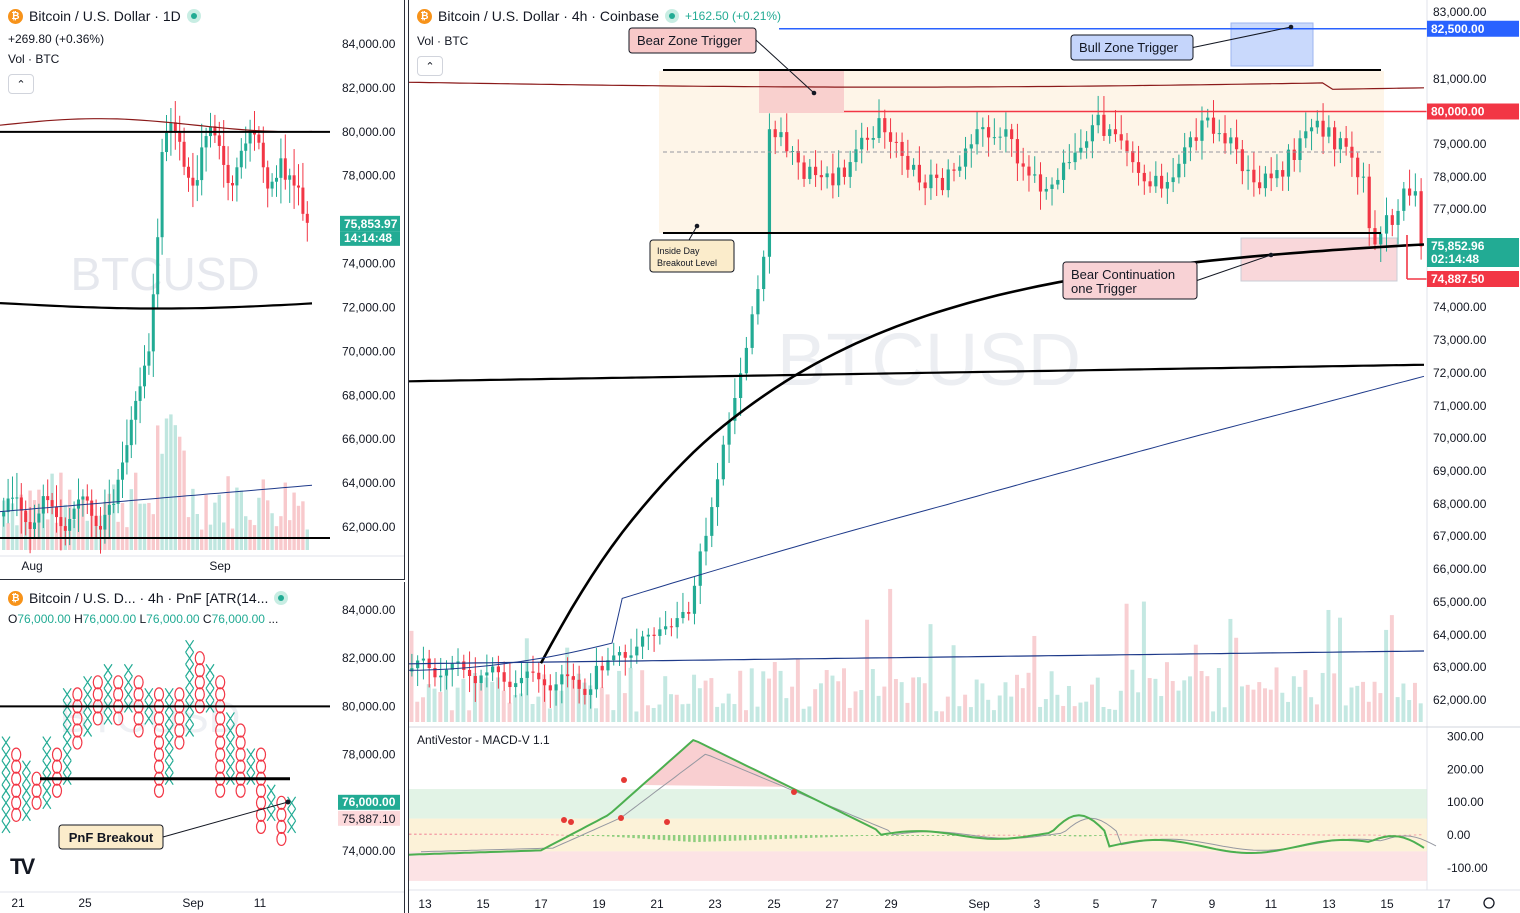 This screenshot has width=1520, height=913. Describe the element at coordinates (443, 41) in the screenshot. I see `main-volume-label: Vol · BTC` at that location.